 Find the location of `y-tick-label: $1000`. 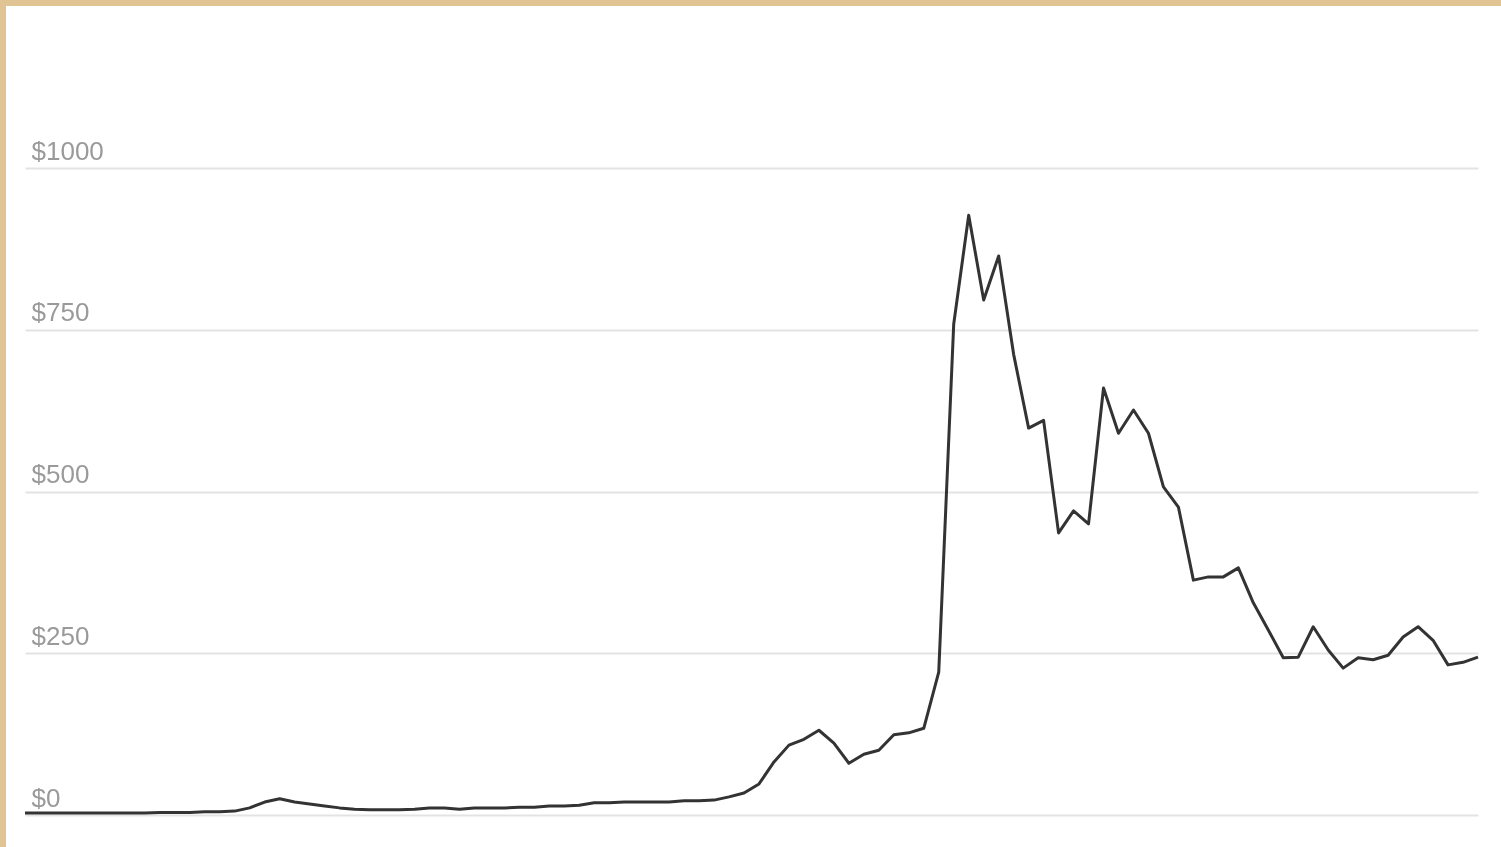

y-tick-label: $1000 is located at coordinates (67, 150).